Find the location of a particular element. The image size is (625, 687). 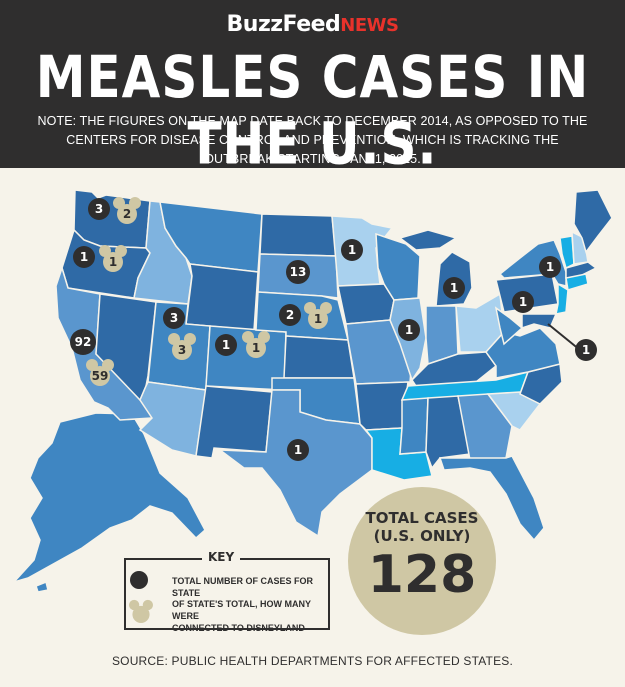

key-mouse-label-line1: OF STATE'S TOTAL, HOW MANY WERE is located at coordinates (241, 610).